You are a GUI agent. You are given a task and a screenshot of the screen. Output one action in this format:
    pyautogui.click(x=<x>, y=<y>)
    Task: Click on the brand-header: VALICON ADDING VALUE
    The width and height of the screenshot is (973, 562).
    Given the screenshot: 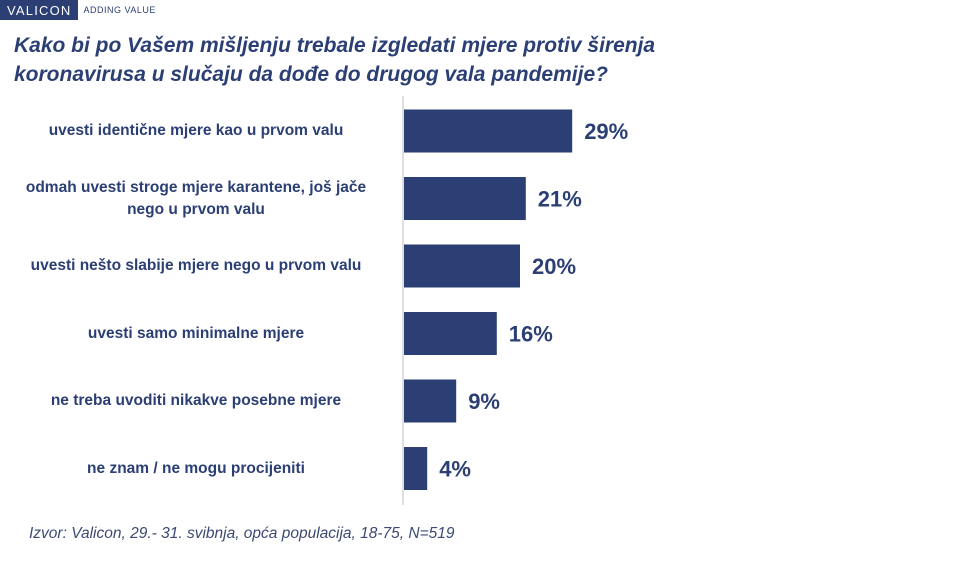 What is the action you would take?
    pyautogui.click(x=78, y=10)
    